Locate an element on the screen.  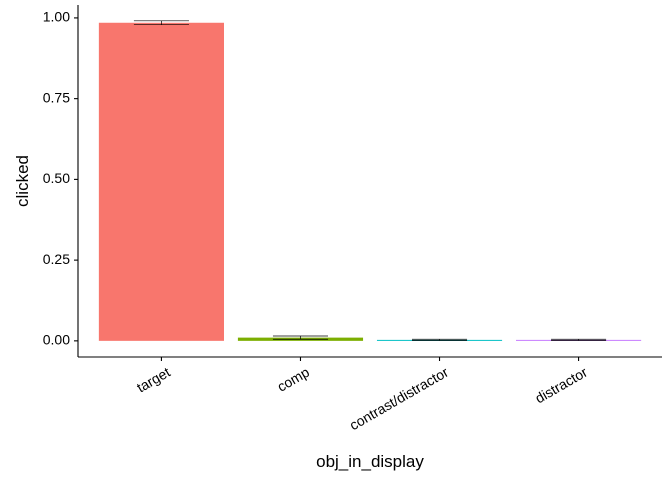
y-tick-label: 0.00 is located at coordinates (56, 340).